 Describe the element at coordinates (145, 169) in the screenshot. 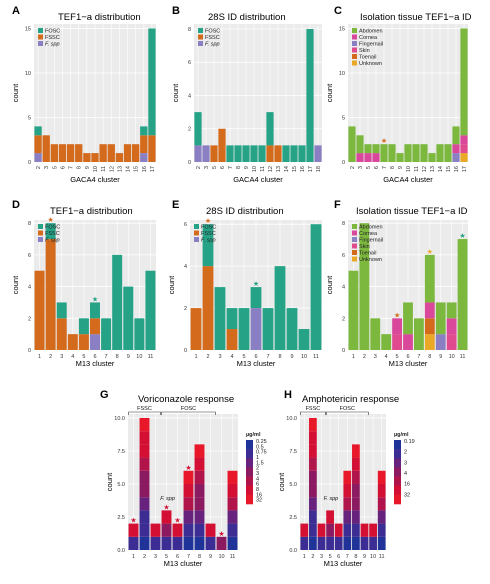

I see `x-tick-label: 16` at that location.